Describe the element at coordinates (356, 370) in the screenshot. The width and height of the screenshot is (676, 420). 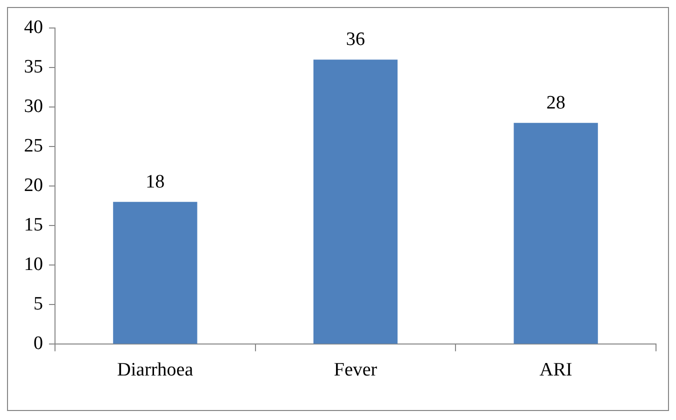
I see `x-tick-label: Fever` at that location.